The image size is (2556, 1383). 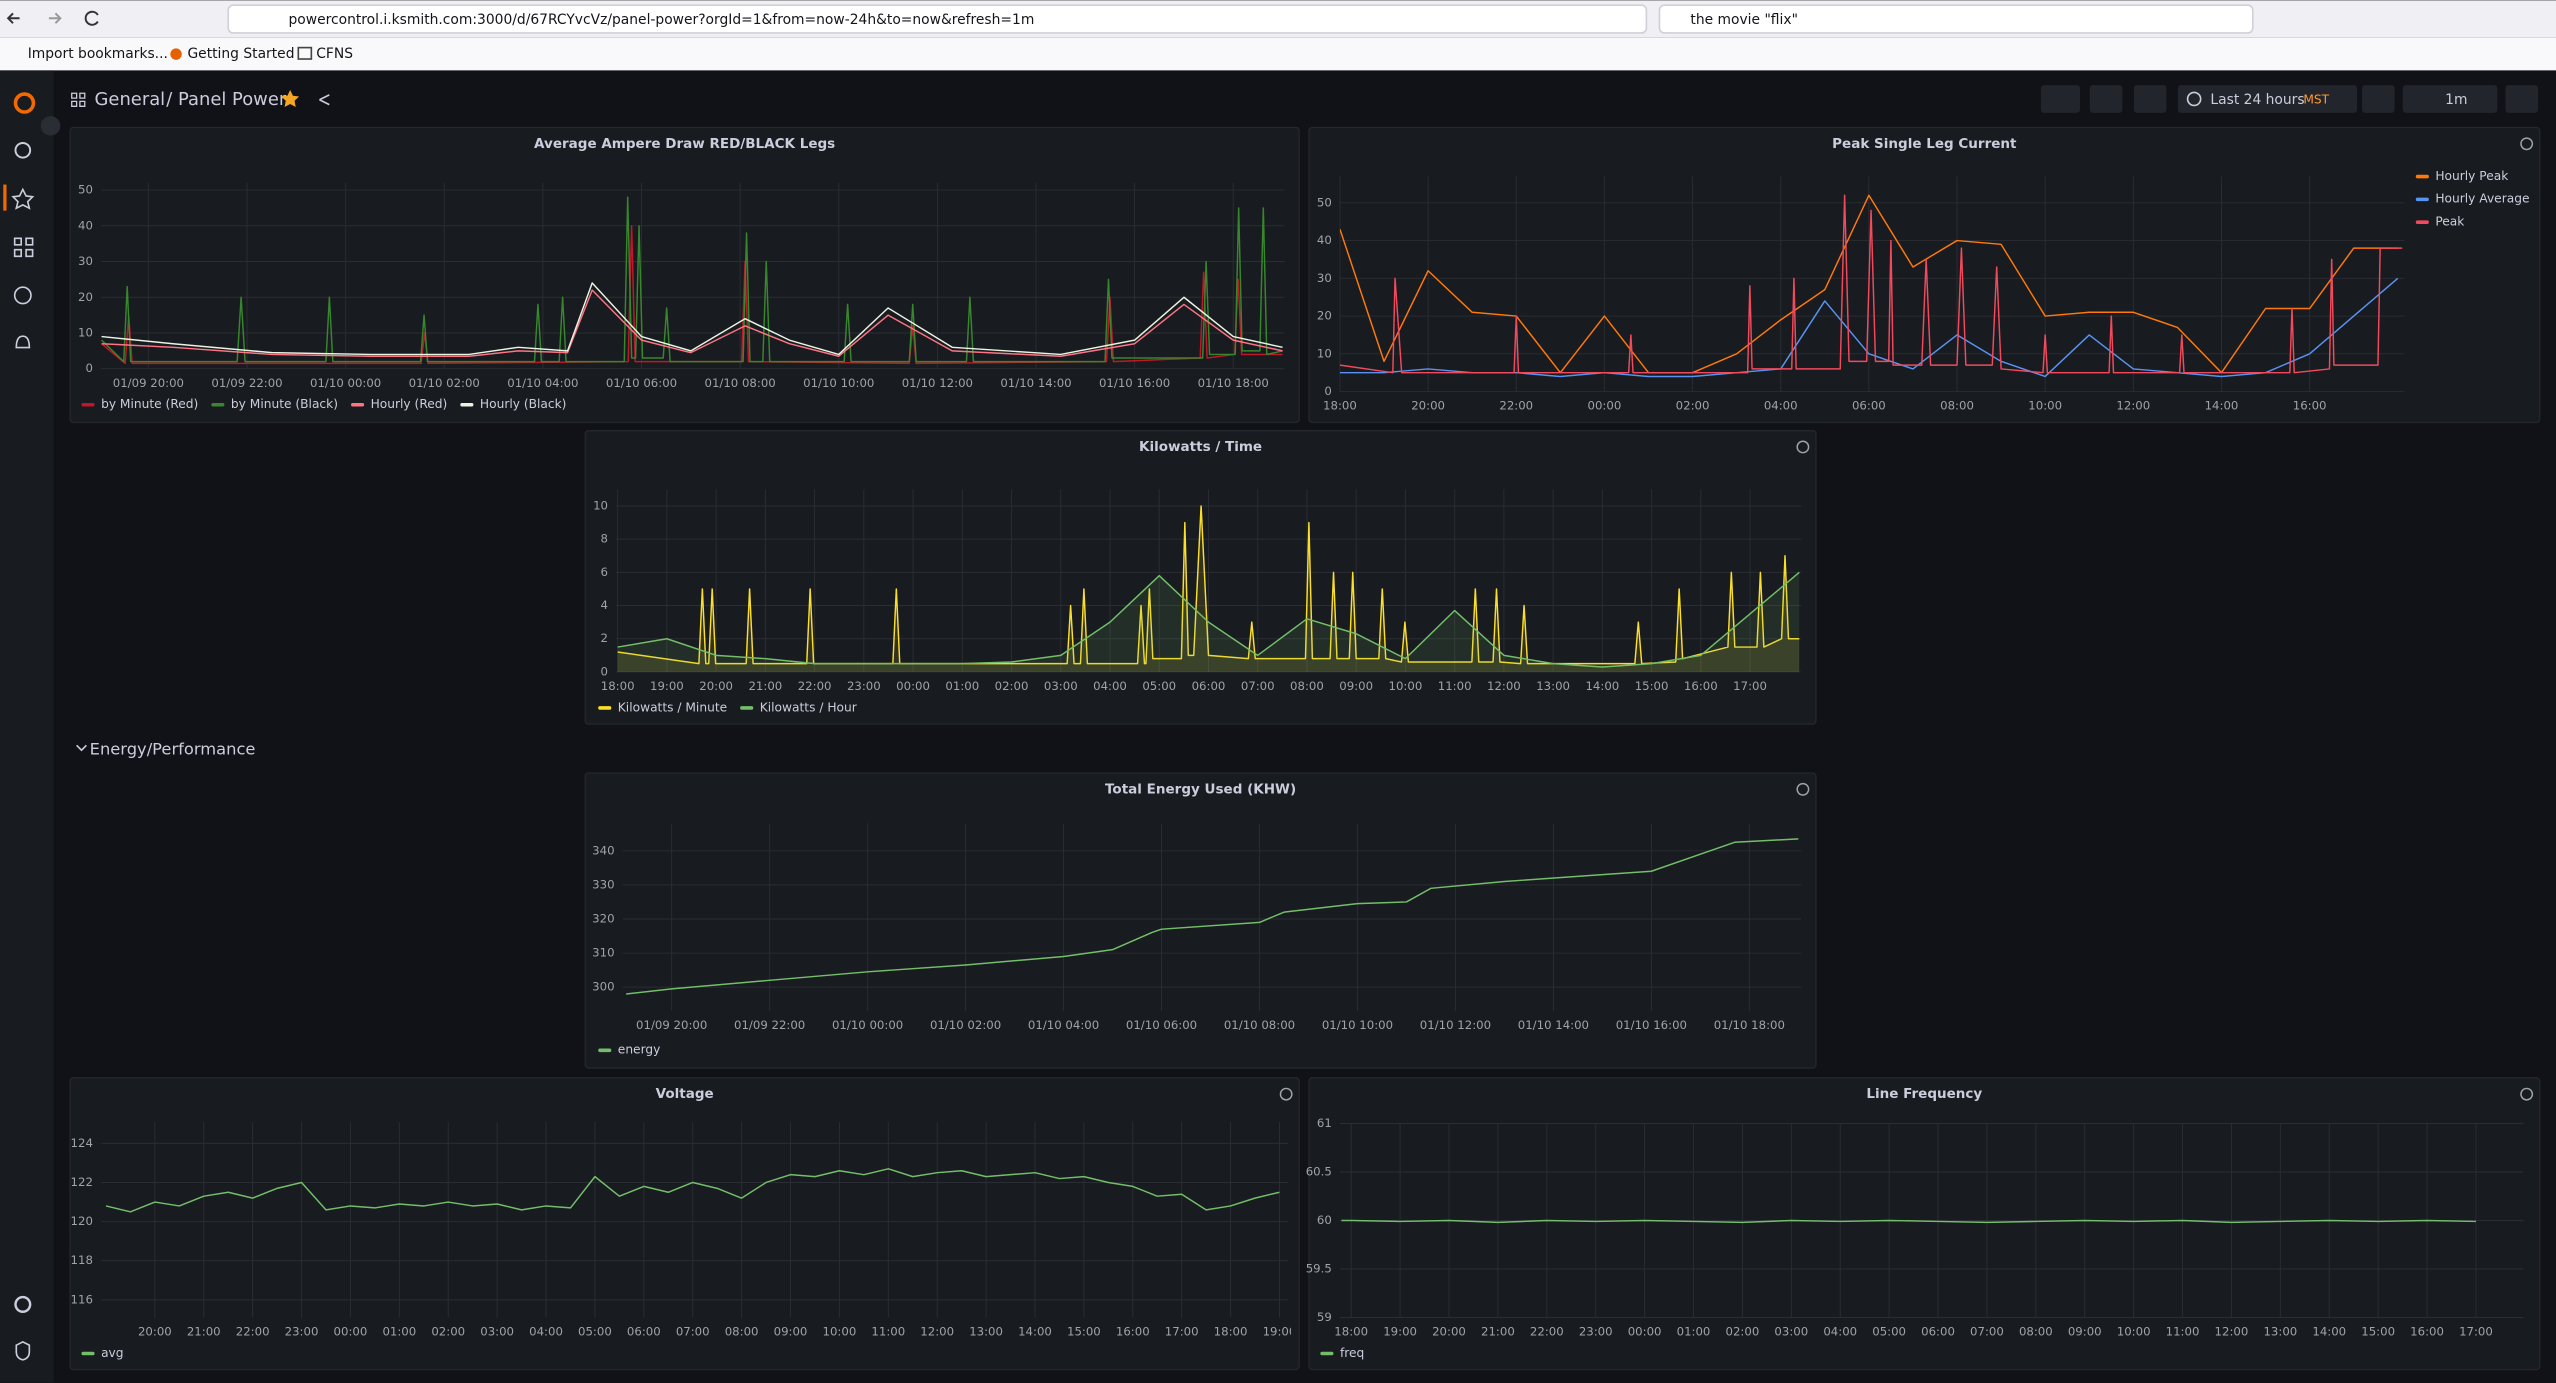 I want to click on starred-icon, so click(x=23, y=198).